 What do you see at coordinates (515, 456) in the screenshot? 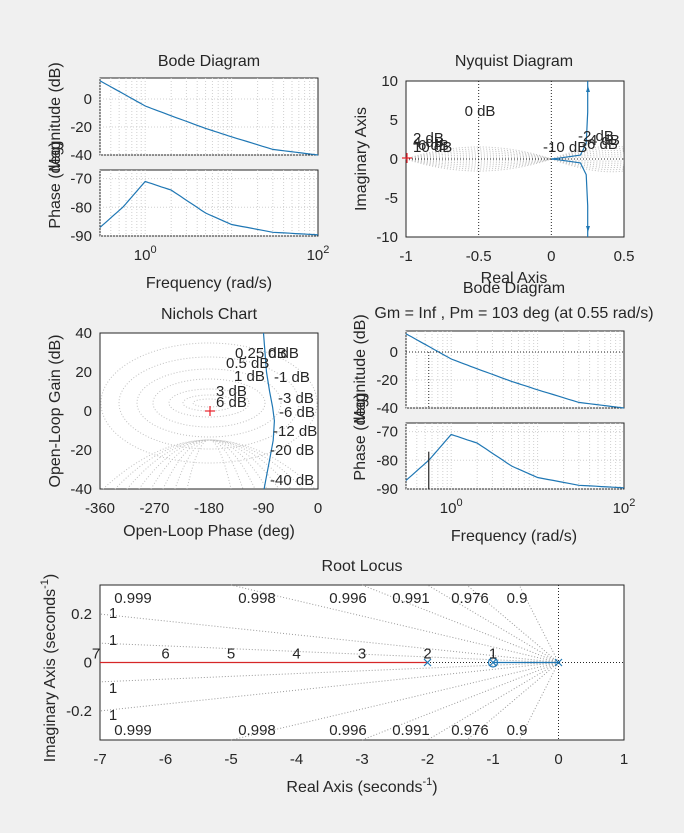
I see `bode2-phase-axes` at bounding box center [515, 456].